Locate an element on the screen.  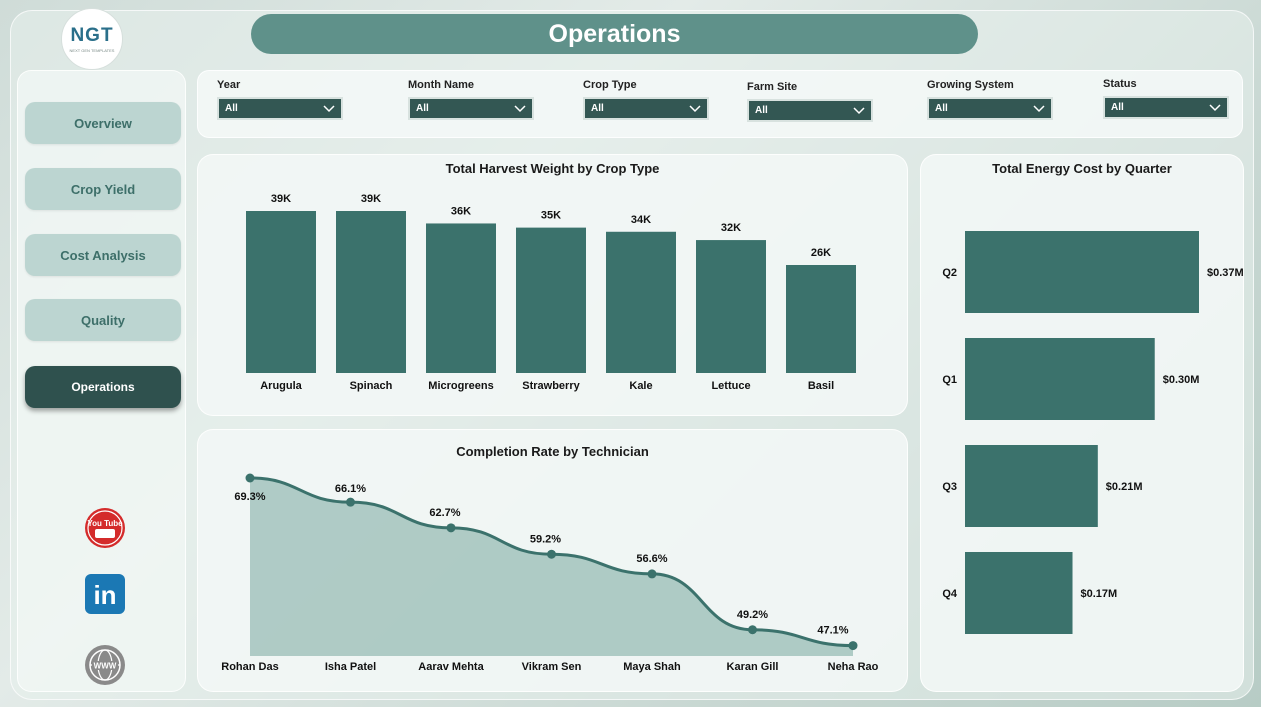
completion-data-label: 56.6% is located at coordinates (651, 559).